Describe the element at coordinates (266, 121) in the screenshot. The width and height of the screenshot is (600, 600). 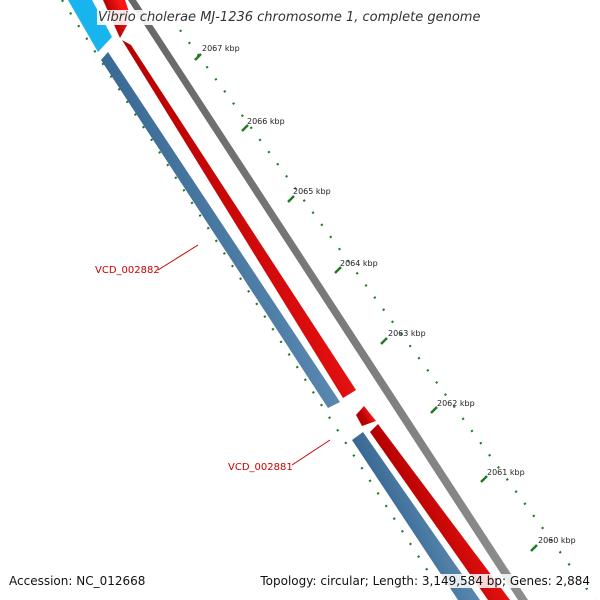
I see `tick-label: 2066 kbp` at that location.